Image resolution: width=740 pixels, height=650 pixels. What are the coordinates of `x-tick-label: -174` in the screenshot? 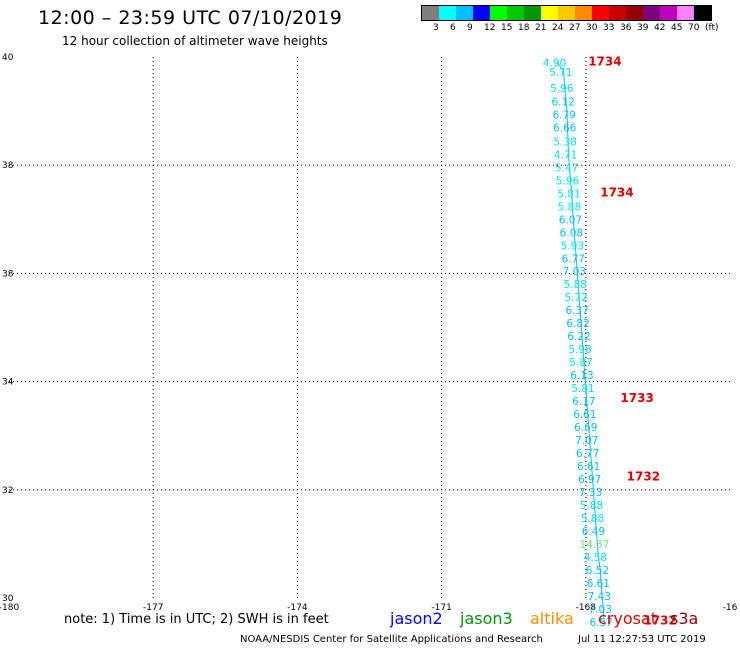 It's located at (297, 608).